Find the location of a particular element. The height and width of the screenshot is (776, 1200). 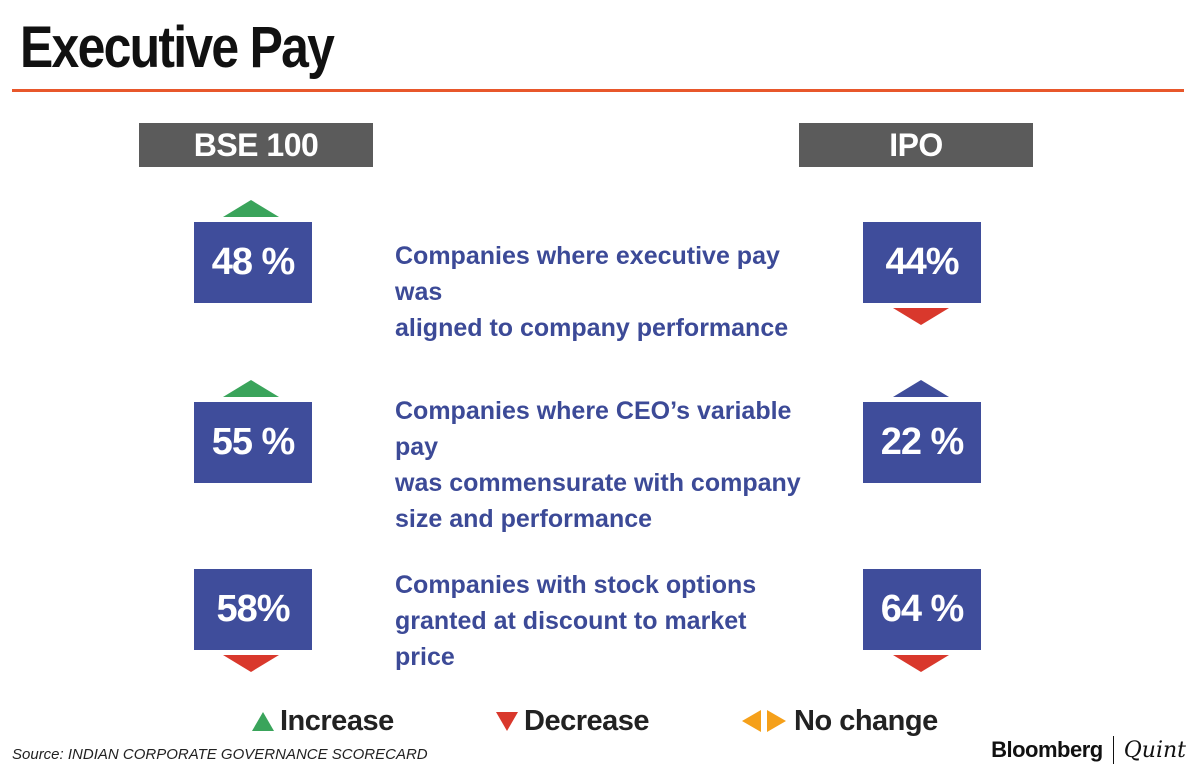

row2-line3: size and performance is located at coordinates (524, 519).